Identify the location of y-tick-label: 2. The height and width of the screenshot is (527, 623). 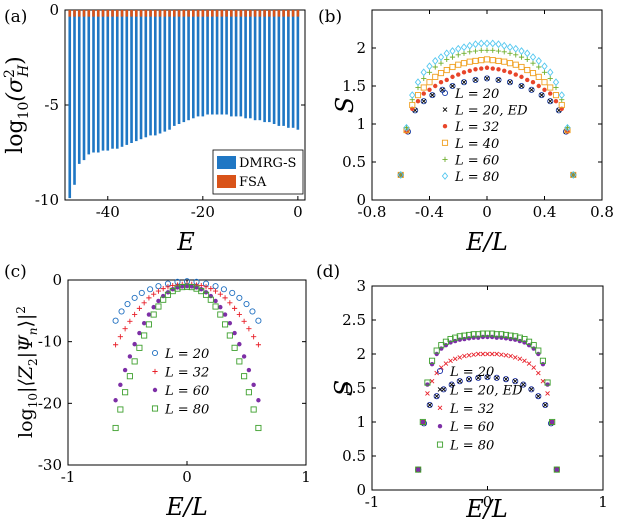
(361, 354).